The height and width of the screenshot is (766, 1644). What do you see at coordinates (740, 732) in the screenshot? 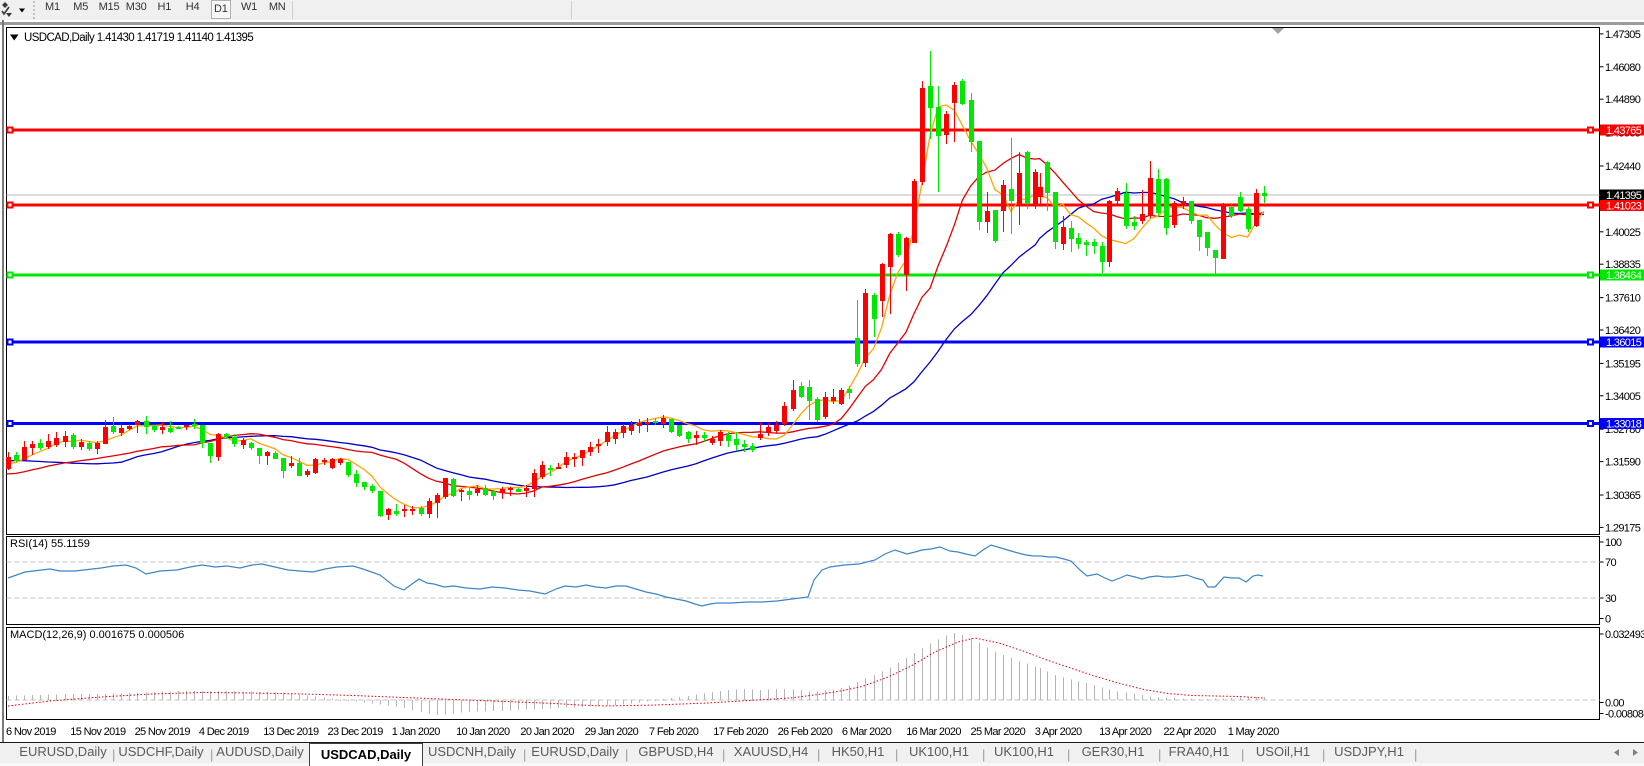
I see `svg-text: 17 Feb 2020` at bounding box center [740, 732].